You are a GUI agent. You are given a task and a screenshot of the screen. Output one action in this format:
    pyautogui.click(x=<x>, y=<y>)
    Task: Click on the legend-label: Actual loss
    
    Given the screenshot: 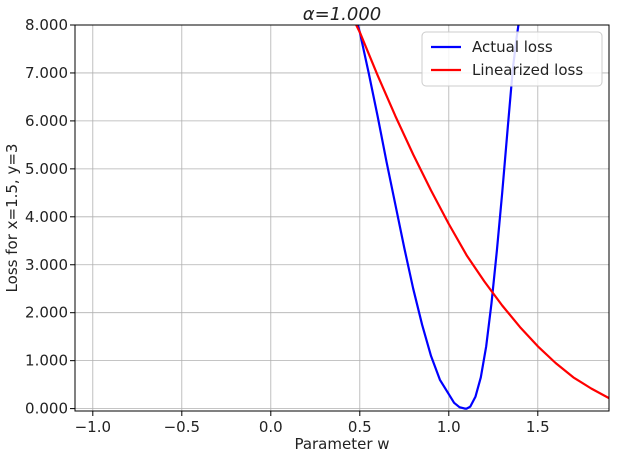 What is the action you would take?
    pyautogui.click(x=512, y=47)
    